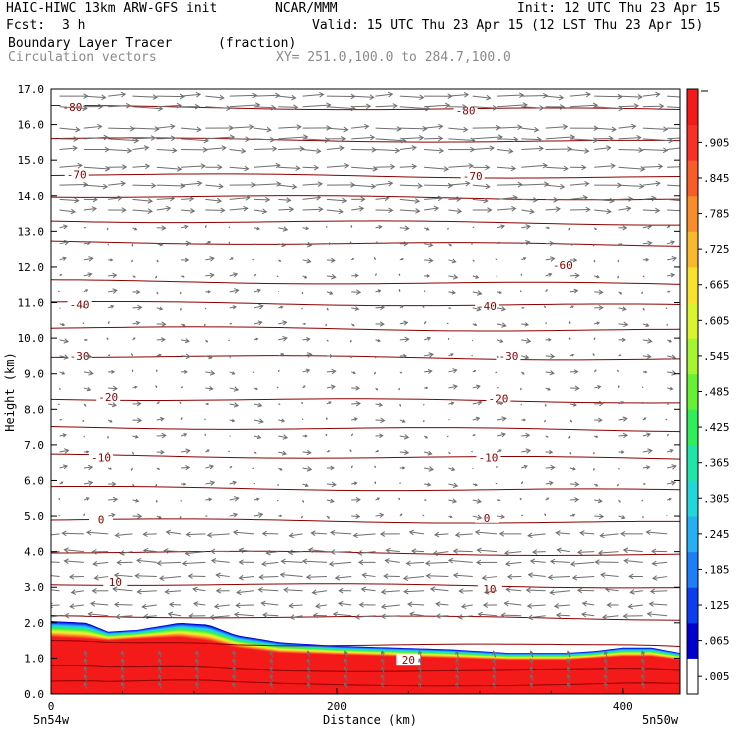  Describe the element at coordinates (31, 125) in the screenshot. I see `y-tick-label: 16.0` at that location.